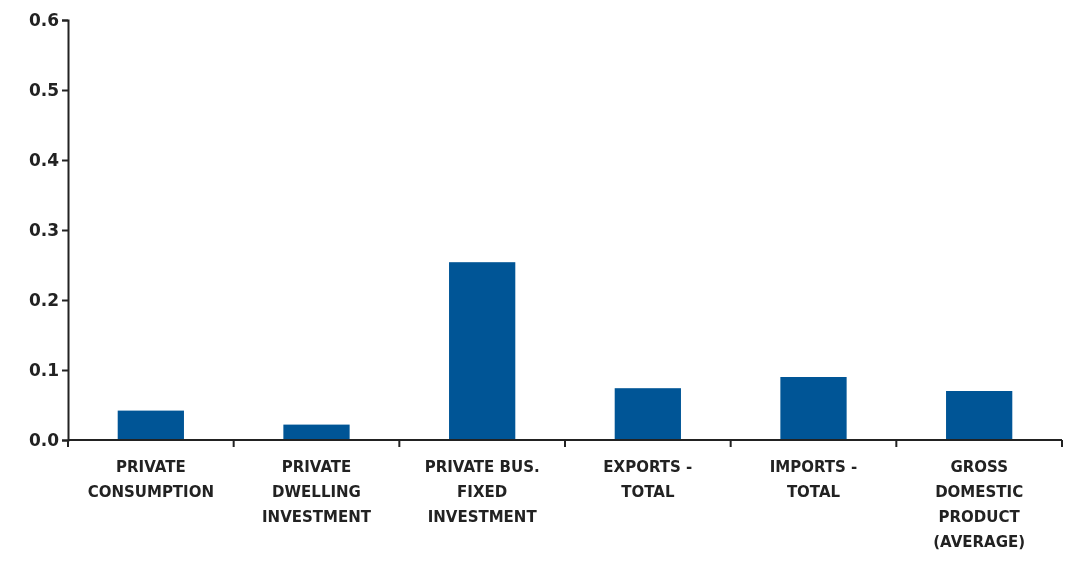  I want to click on x-tick-label: IMPORTS - TOTAL, so click(813, 479).